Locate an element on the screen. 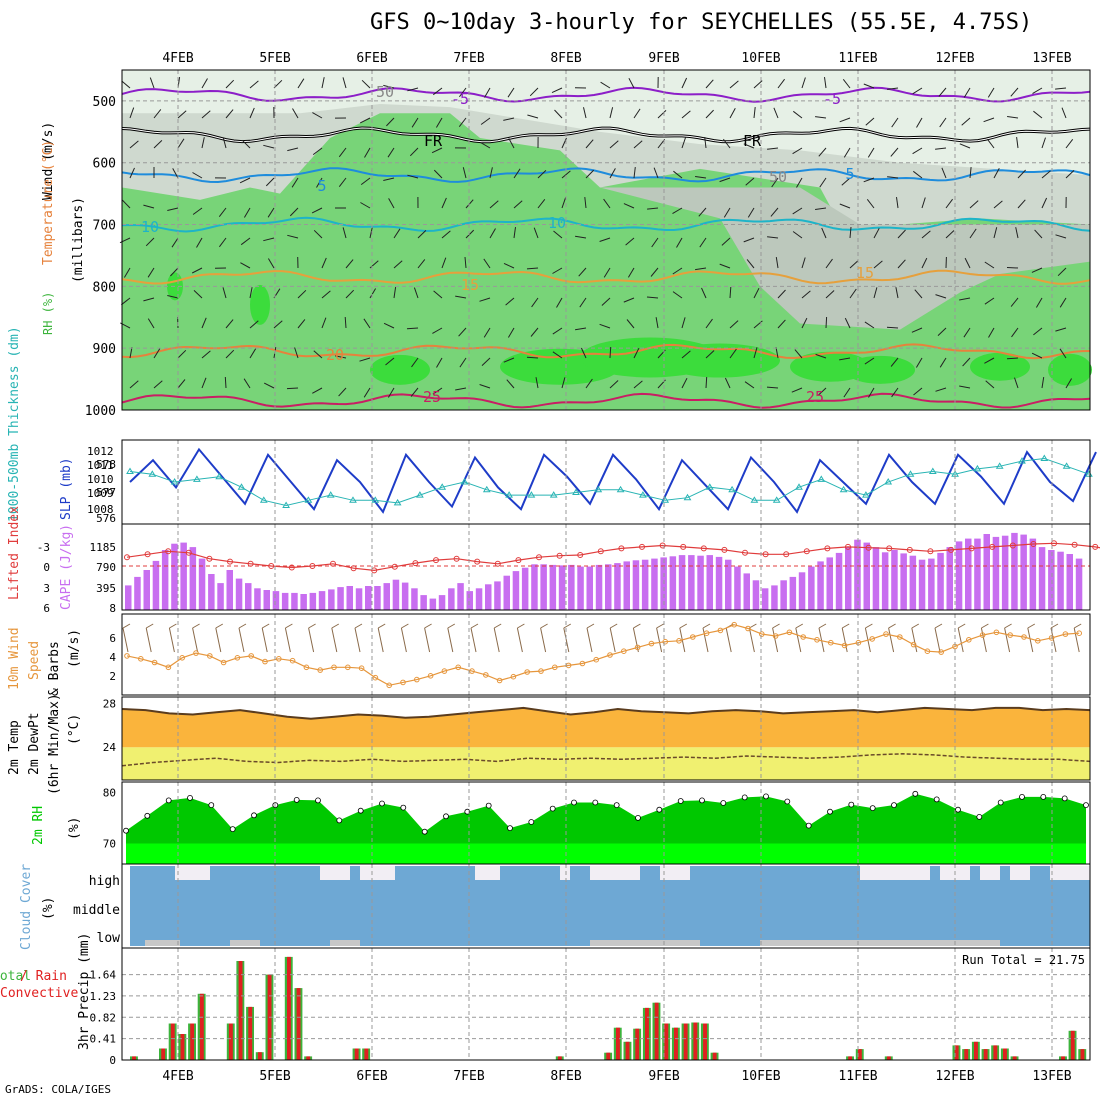 The width and height of the screenshot is (1100, 1100). temp-line is located at coordinates (606, 713).